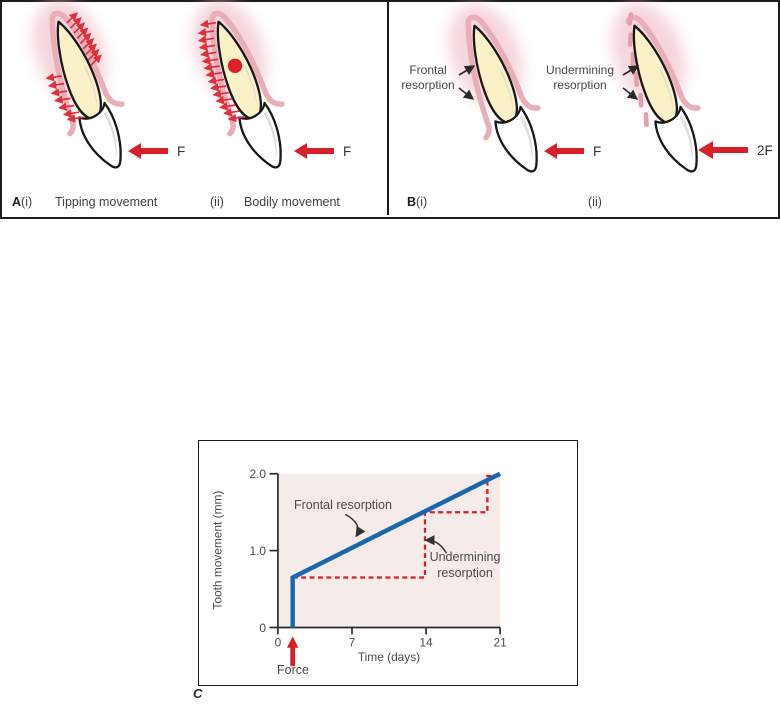 The image size is (780, 705). What do you see at coordinates (84, 39) in the screenshot?
I see `pressure-arrows-apex` at bounding box center [84, 39].